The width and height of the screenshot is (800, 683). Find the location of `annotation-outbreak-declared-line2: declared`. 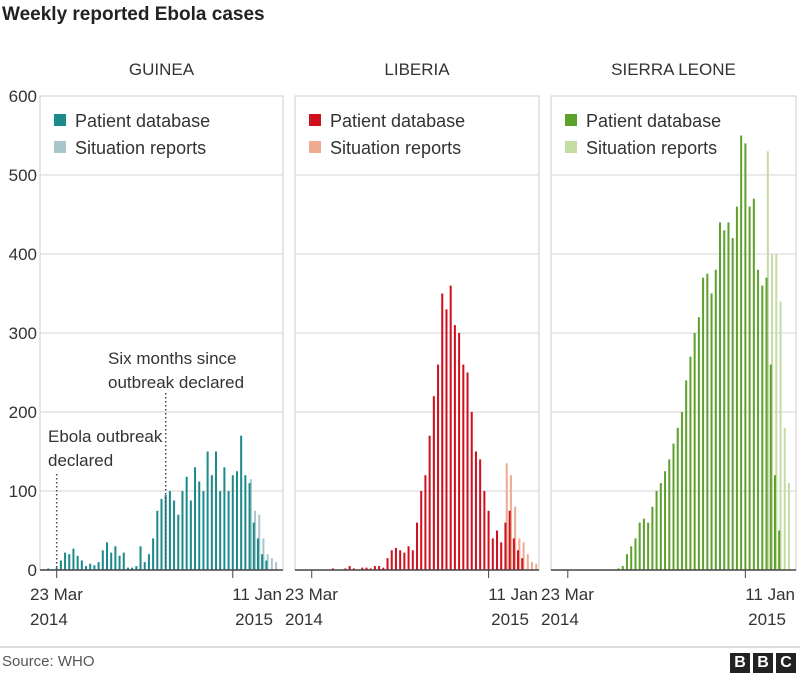

annotation-outbreak-declared-line2: declared is located at coordinates (80, 460).